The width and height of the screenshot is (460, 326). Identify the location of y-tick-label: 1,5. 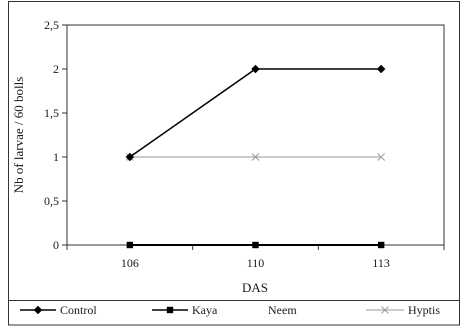
(51, 113).